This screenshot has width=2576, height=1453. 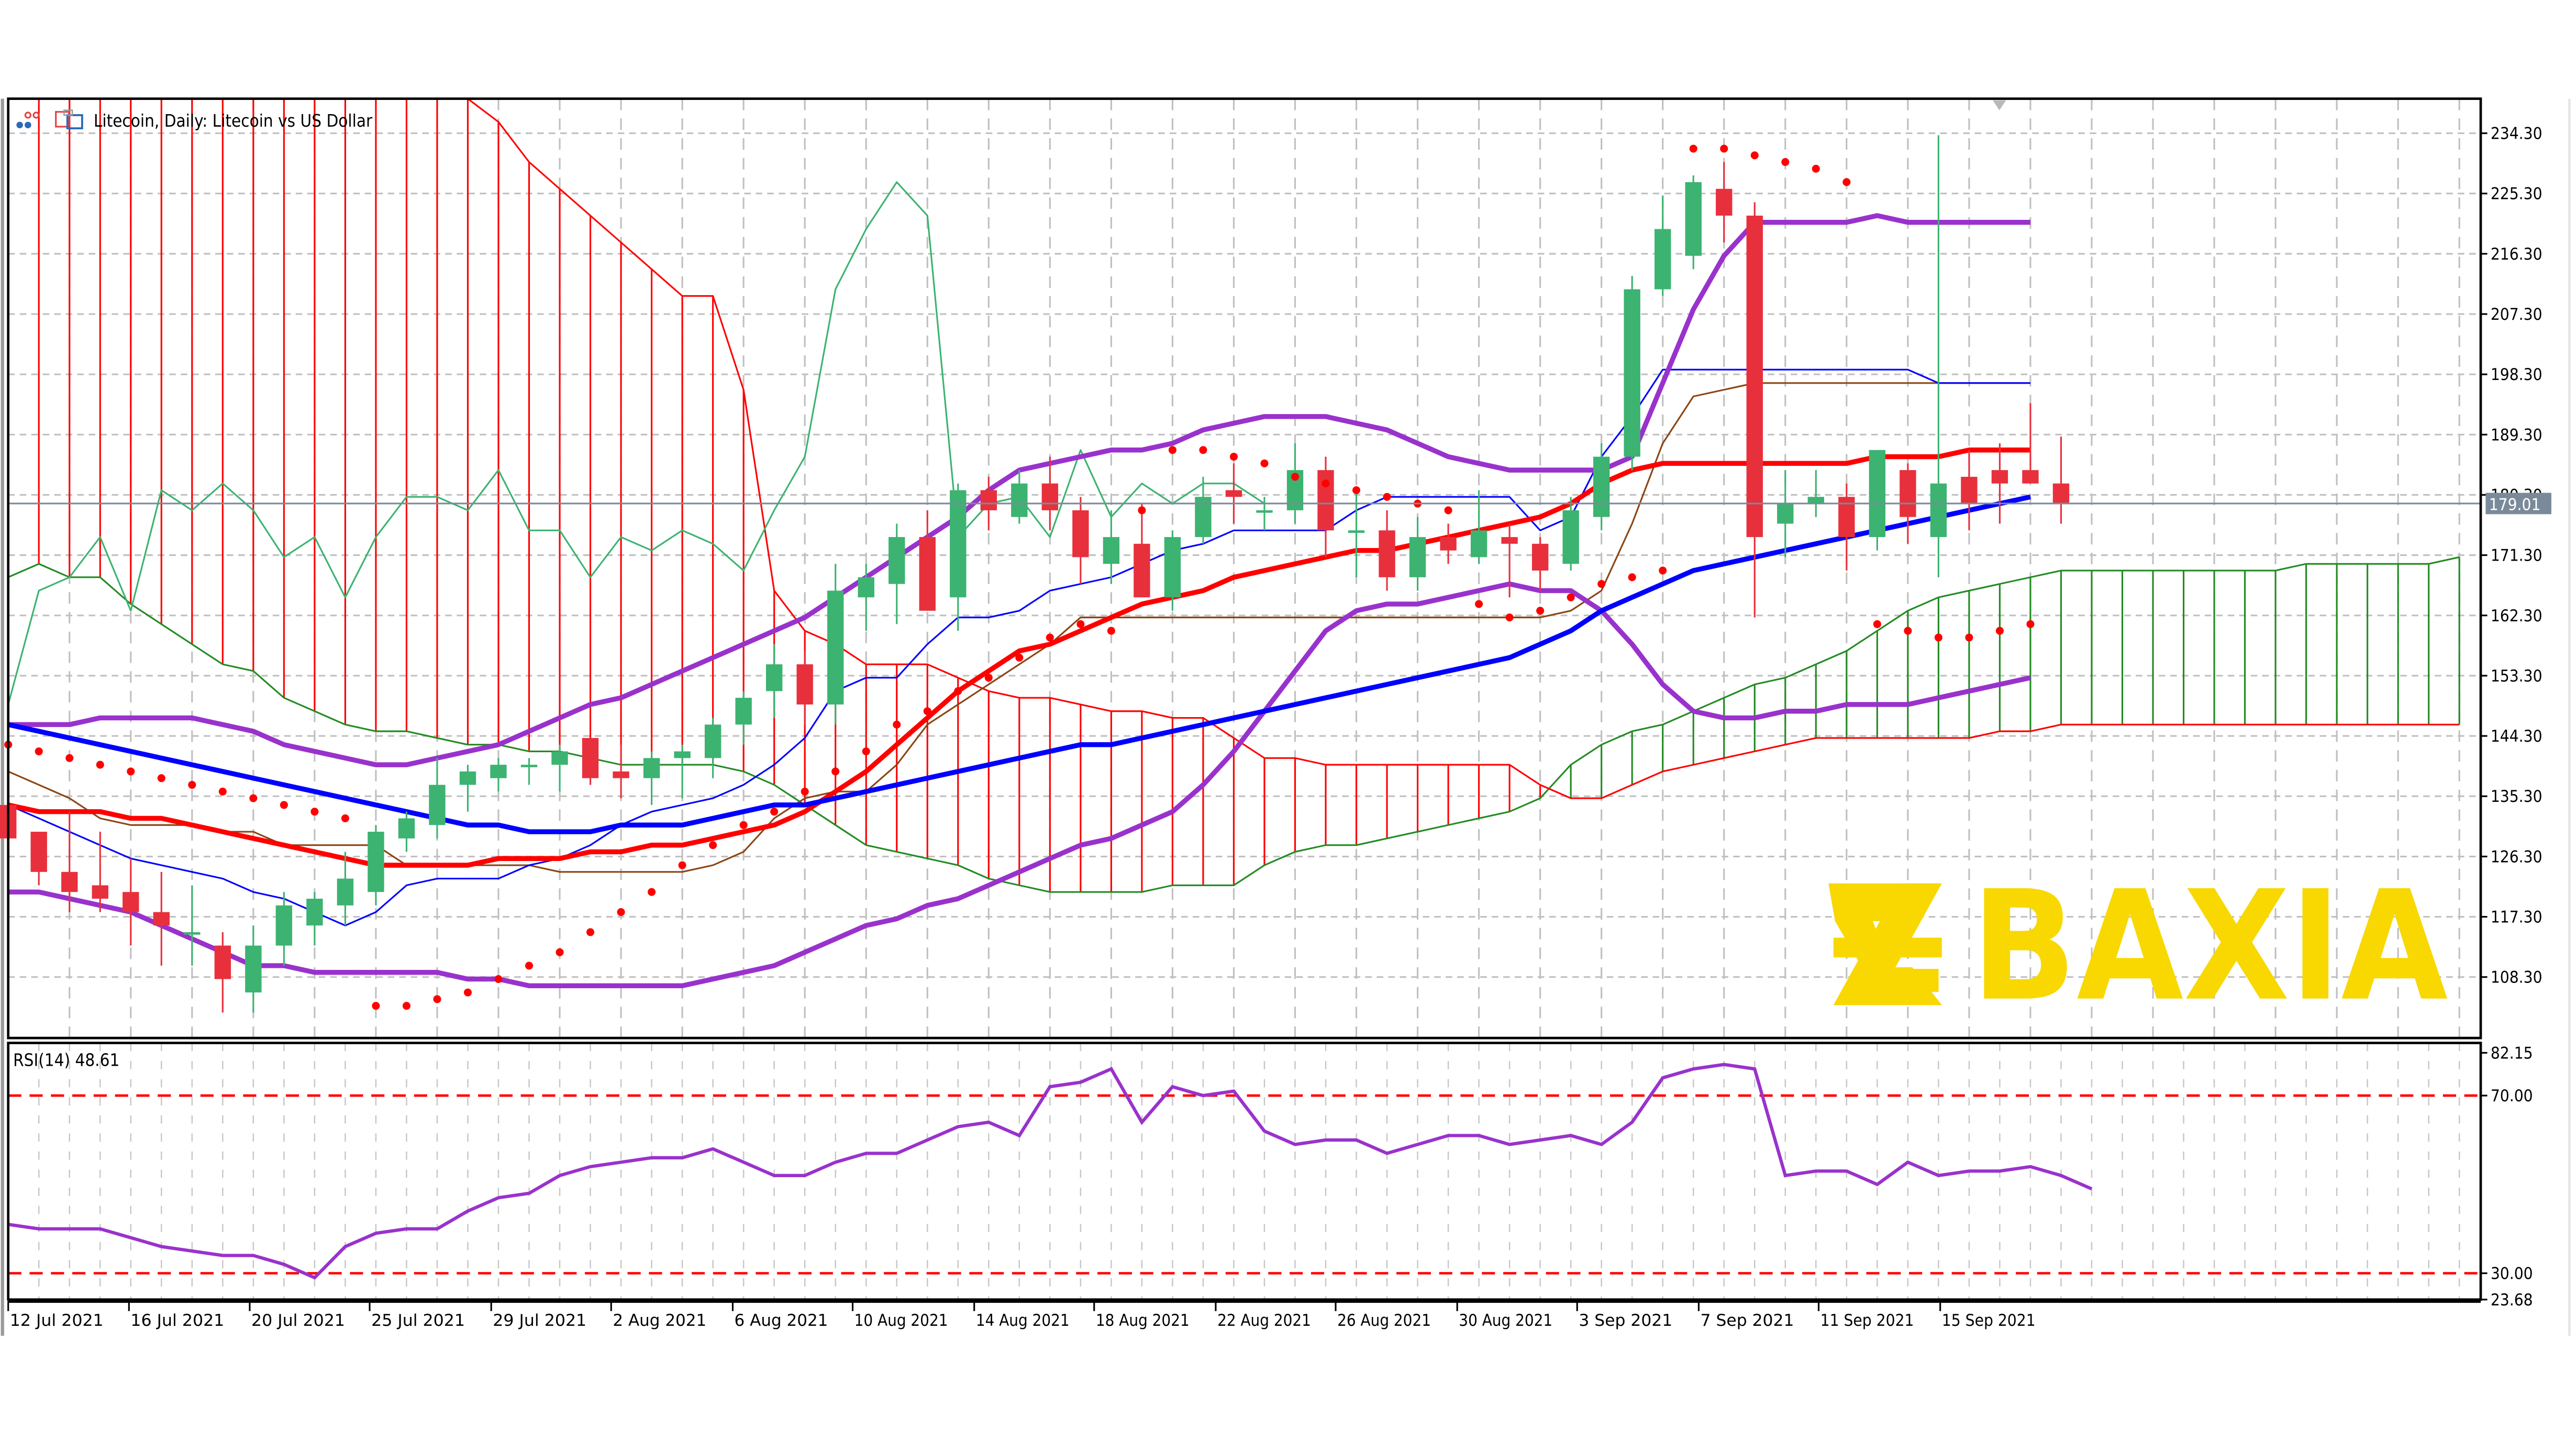 What do you see at coordinates (69, 119) in the screenshot?
I see `window-mode-icon` at bounding box center [69, 119].